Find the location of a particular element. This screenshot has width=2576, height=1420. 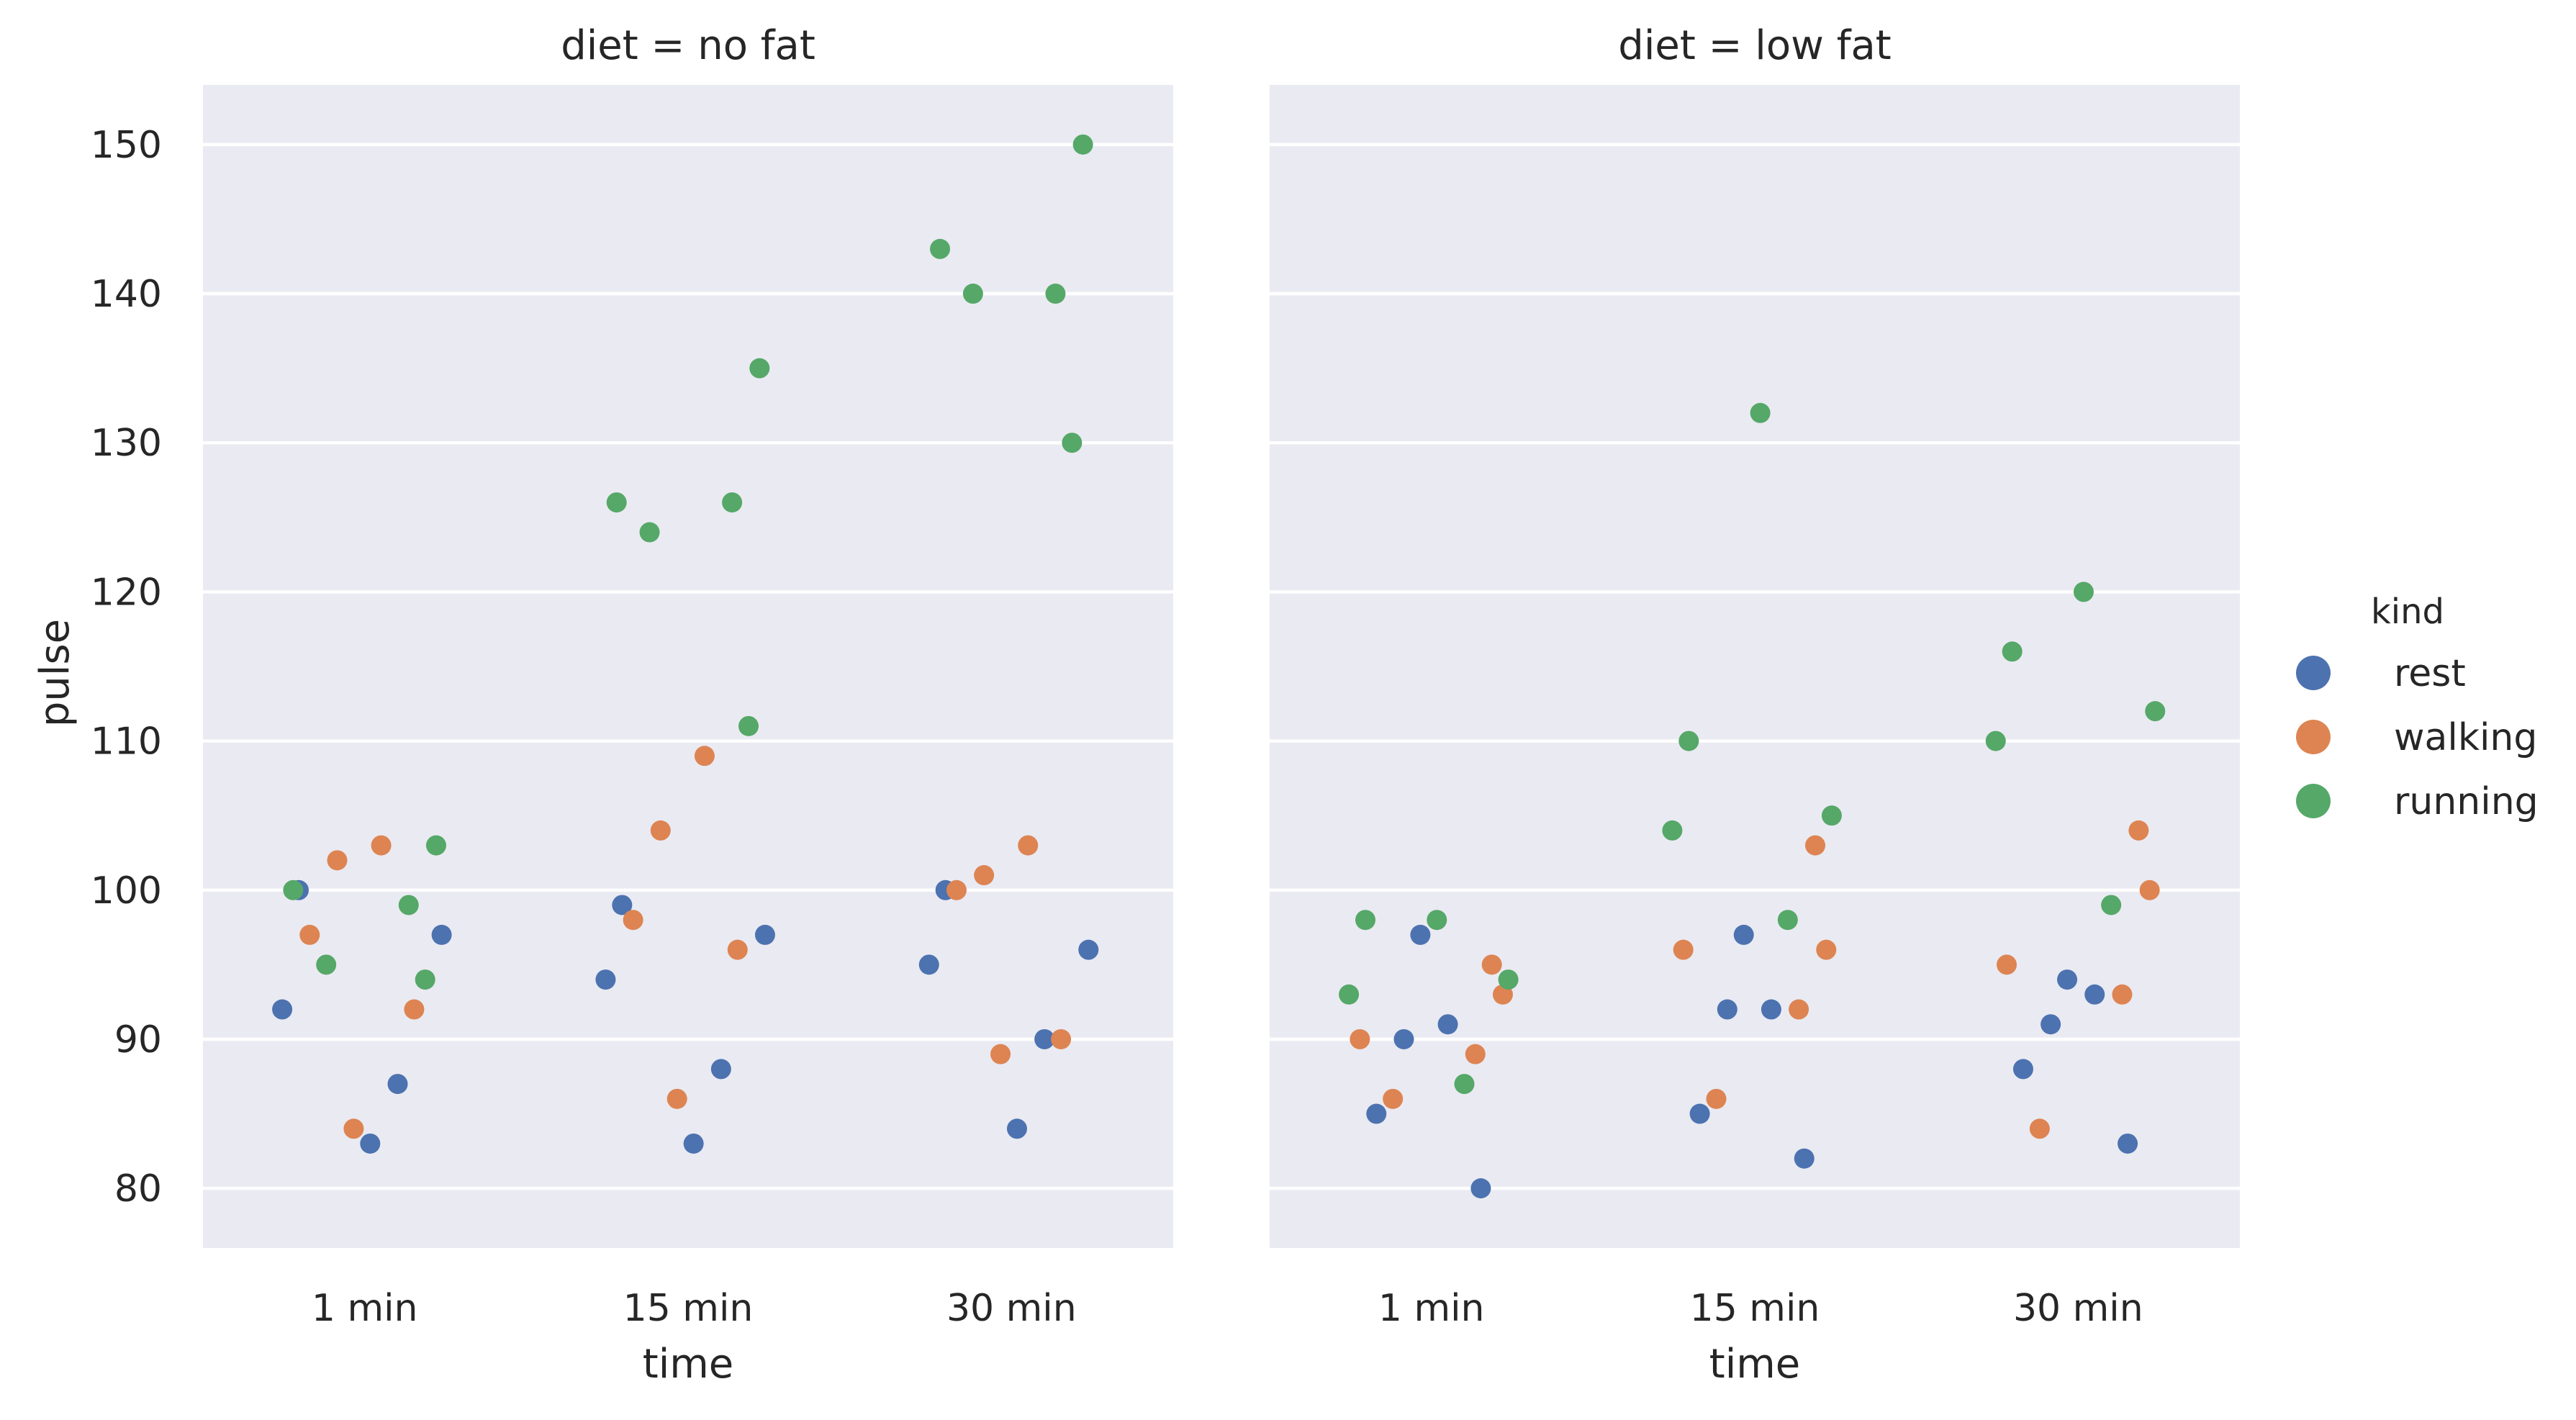

legend-marker-rest is located at coordinates (2313, 673).